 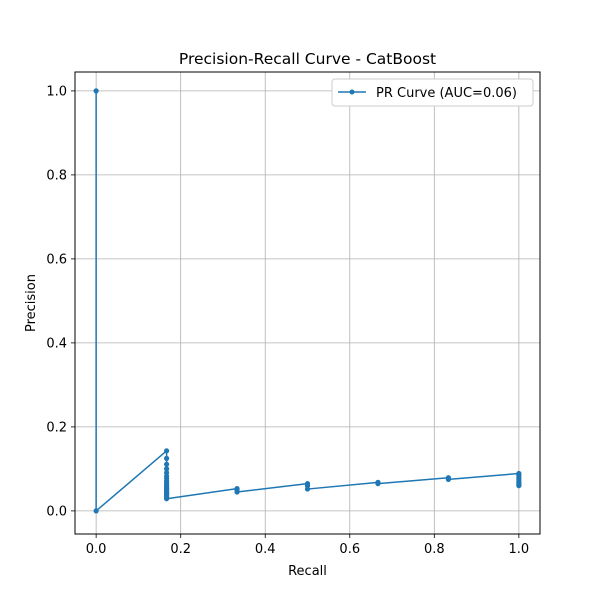 What do you see at coordinates (265, 549) in the screenshot?
I see `x-tick-label: 0.4` at bounding box center [265, 549].